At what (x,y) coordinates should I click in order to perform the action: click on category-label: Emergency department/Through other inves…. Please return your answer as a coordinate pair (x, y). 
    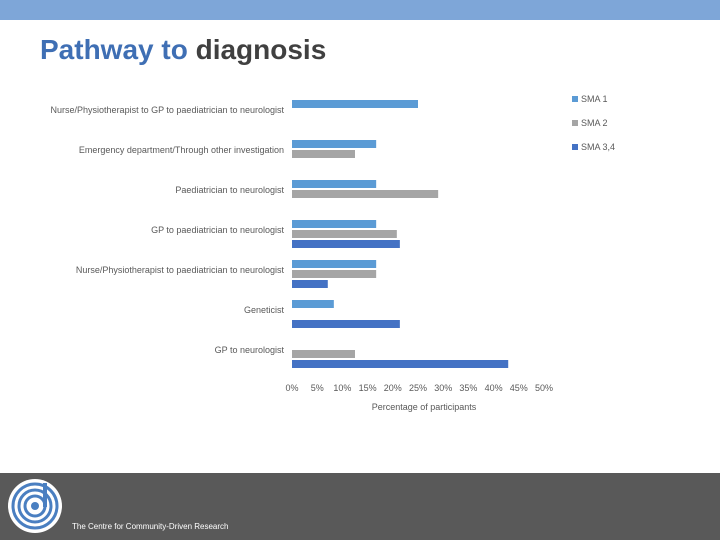
    Looking at the image, I should click on (181, 150).